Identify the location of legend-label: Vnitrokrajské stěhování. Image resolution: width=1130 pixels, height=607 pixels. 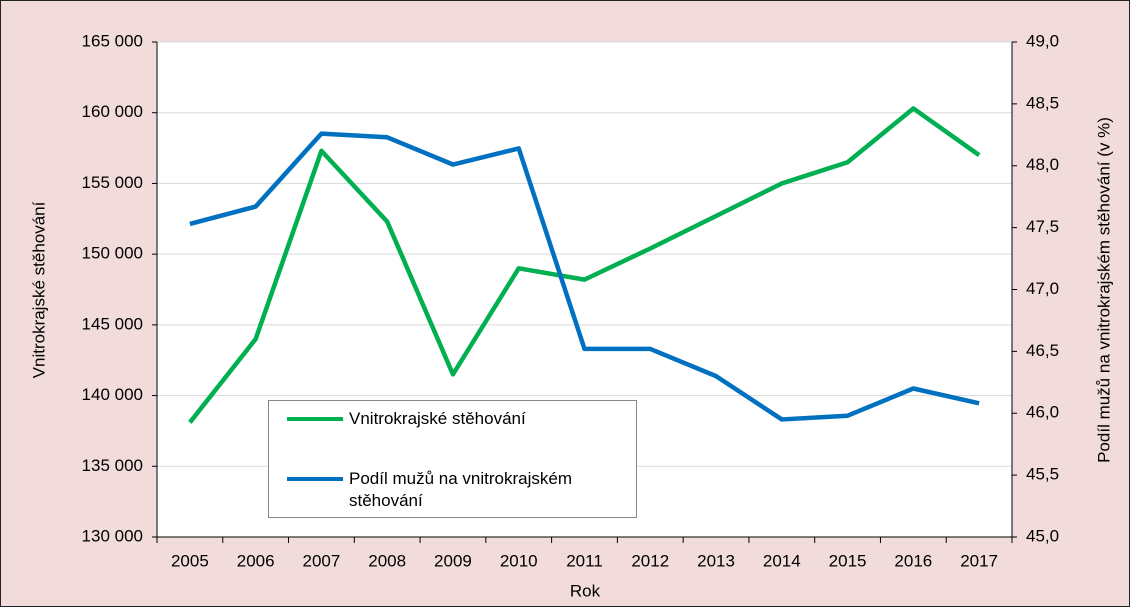
(437, 418).